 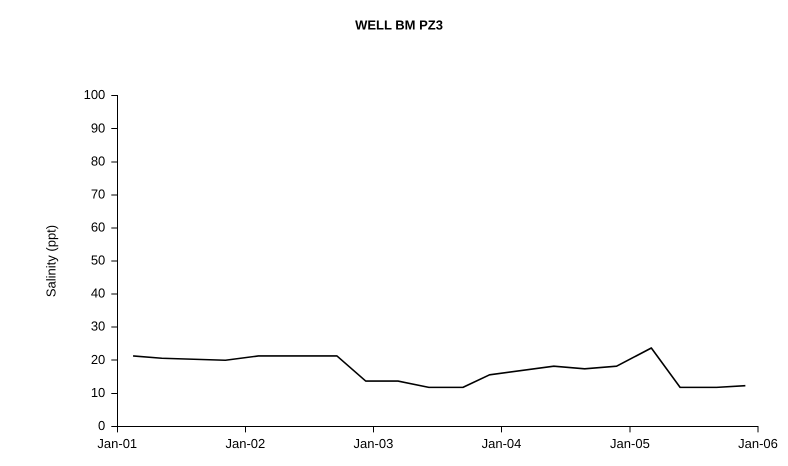 What do you see at coordinates (98, 326) in the screenshot?
I see `y-tick-label: 30` at bounding box center [98, 326].